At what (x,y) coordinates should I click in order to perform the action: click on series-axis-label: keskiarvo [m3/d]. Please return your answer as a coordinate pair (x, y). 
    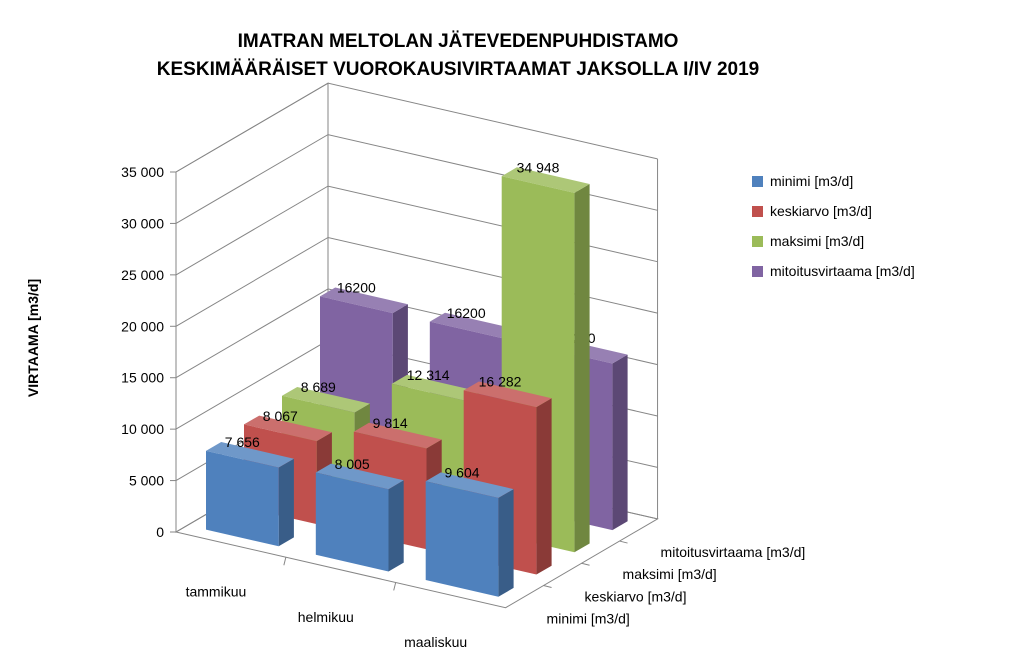
    Looking at the image, I should click on (636, 596).